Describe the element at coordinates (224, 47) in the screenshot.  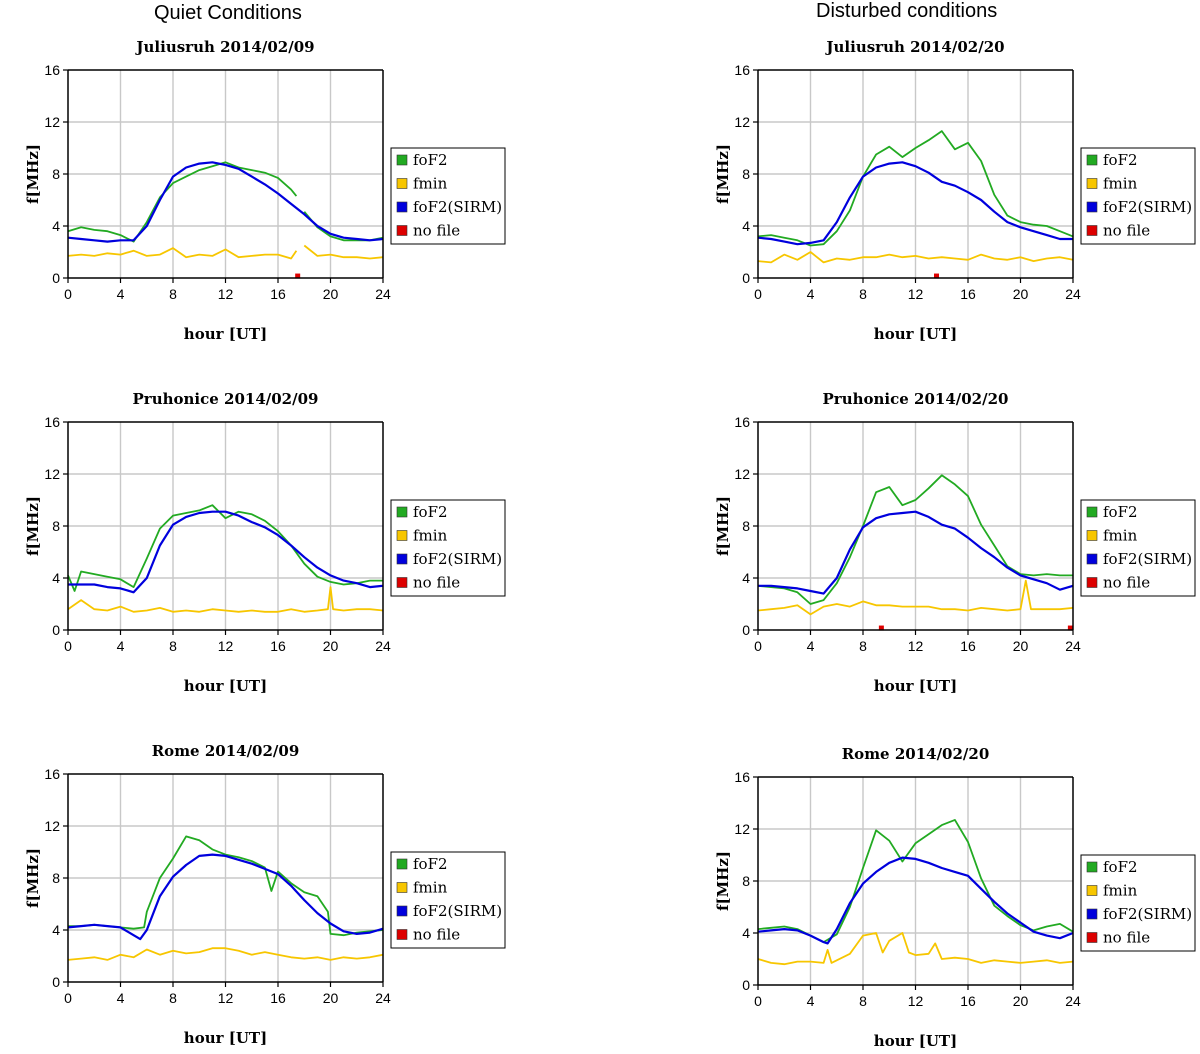
I see `chart-title: Juliusruh 2014/02/09` at that location.